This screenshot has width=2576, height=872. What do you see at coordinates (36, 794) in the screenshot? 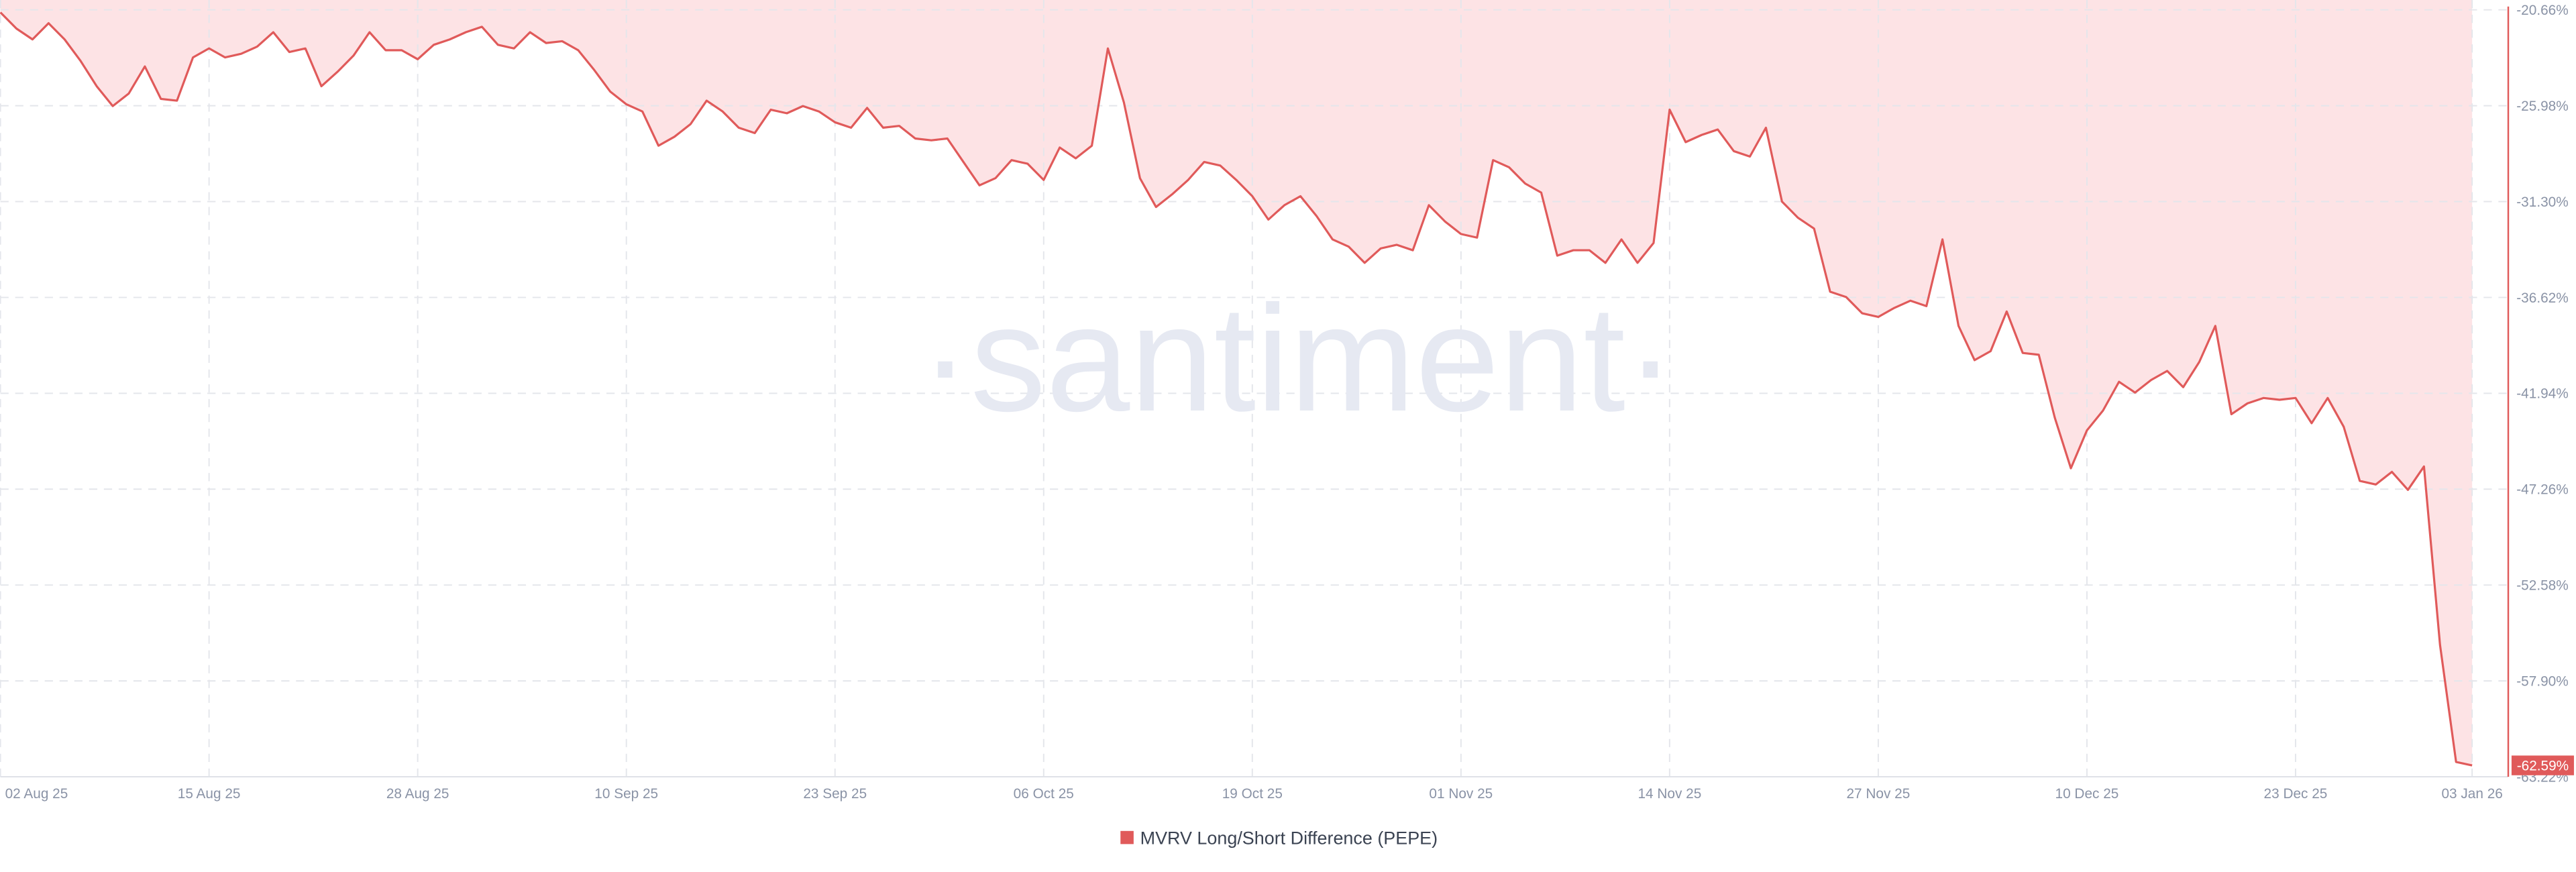
I see `x-tick-label: 02 Aug 25` at bounding box center [36, 794].